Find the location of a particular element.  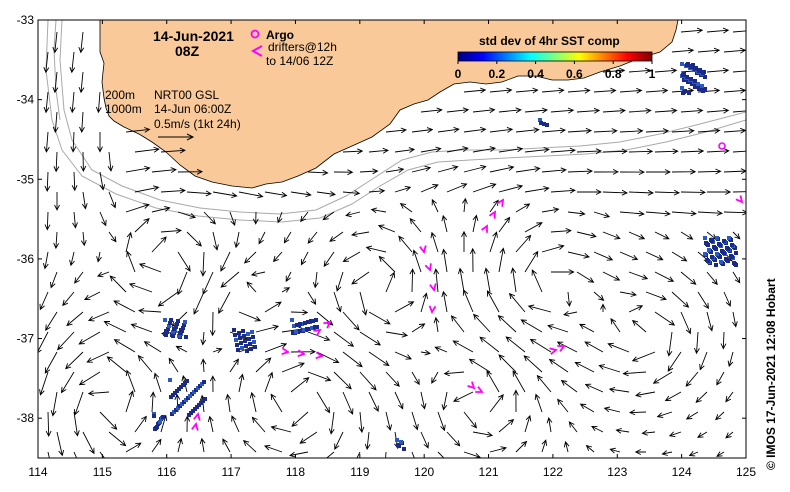

lon-tick-label: 114 is located at coordinates (37, 472).